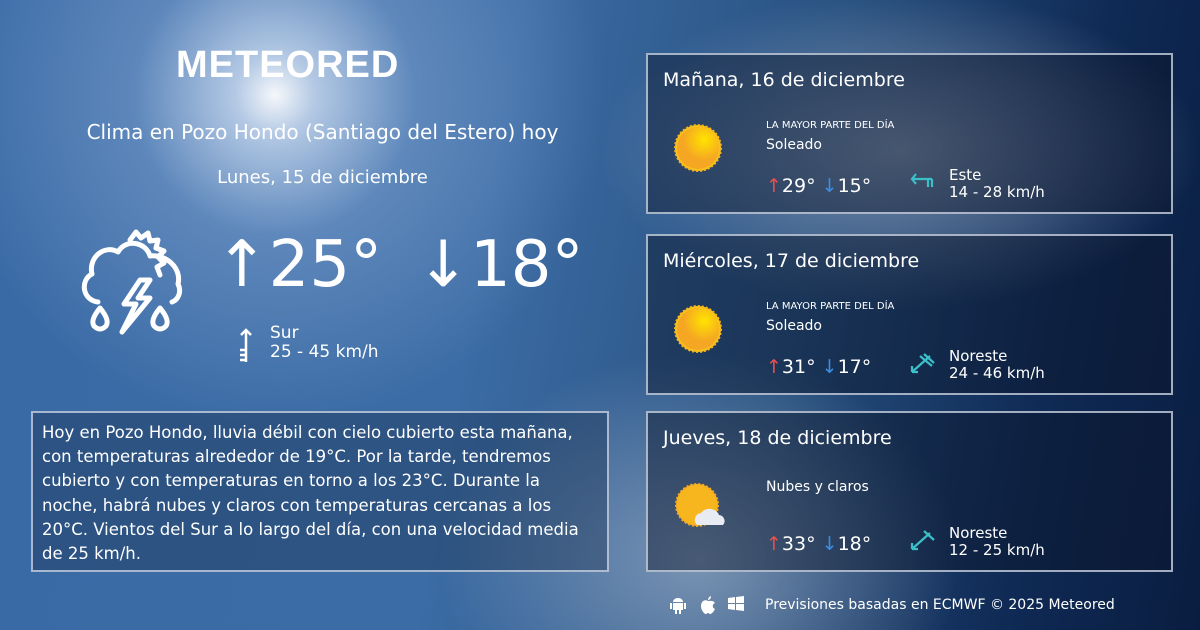  Describe the element at coordinates (284, 333) in the screenshot. I see `today-wind-direction: Sur` at that location.